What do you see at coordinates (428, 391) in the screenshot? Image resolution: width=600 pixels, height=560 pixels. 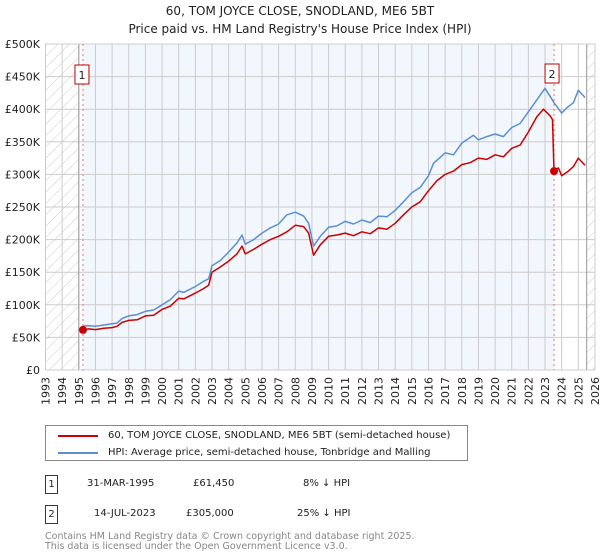 I see `x-tick-label: 2016` at bounding box center [428, 391].